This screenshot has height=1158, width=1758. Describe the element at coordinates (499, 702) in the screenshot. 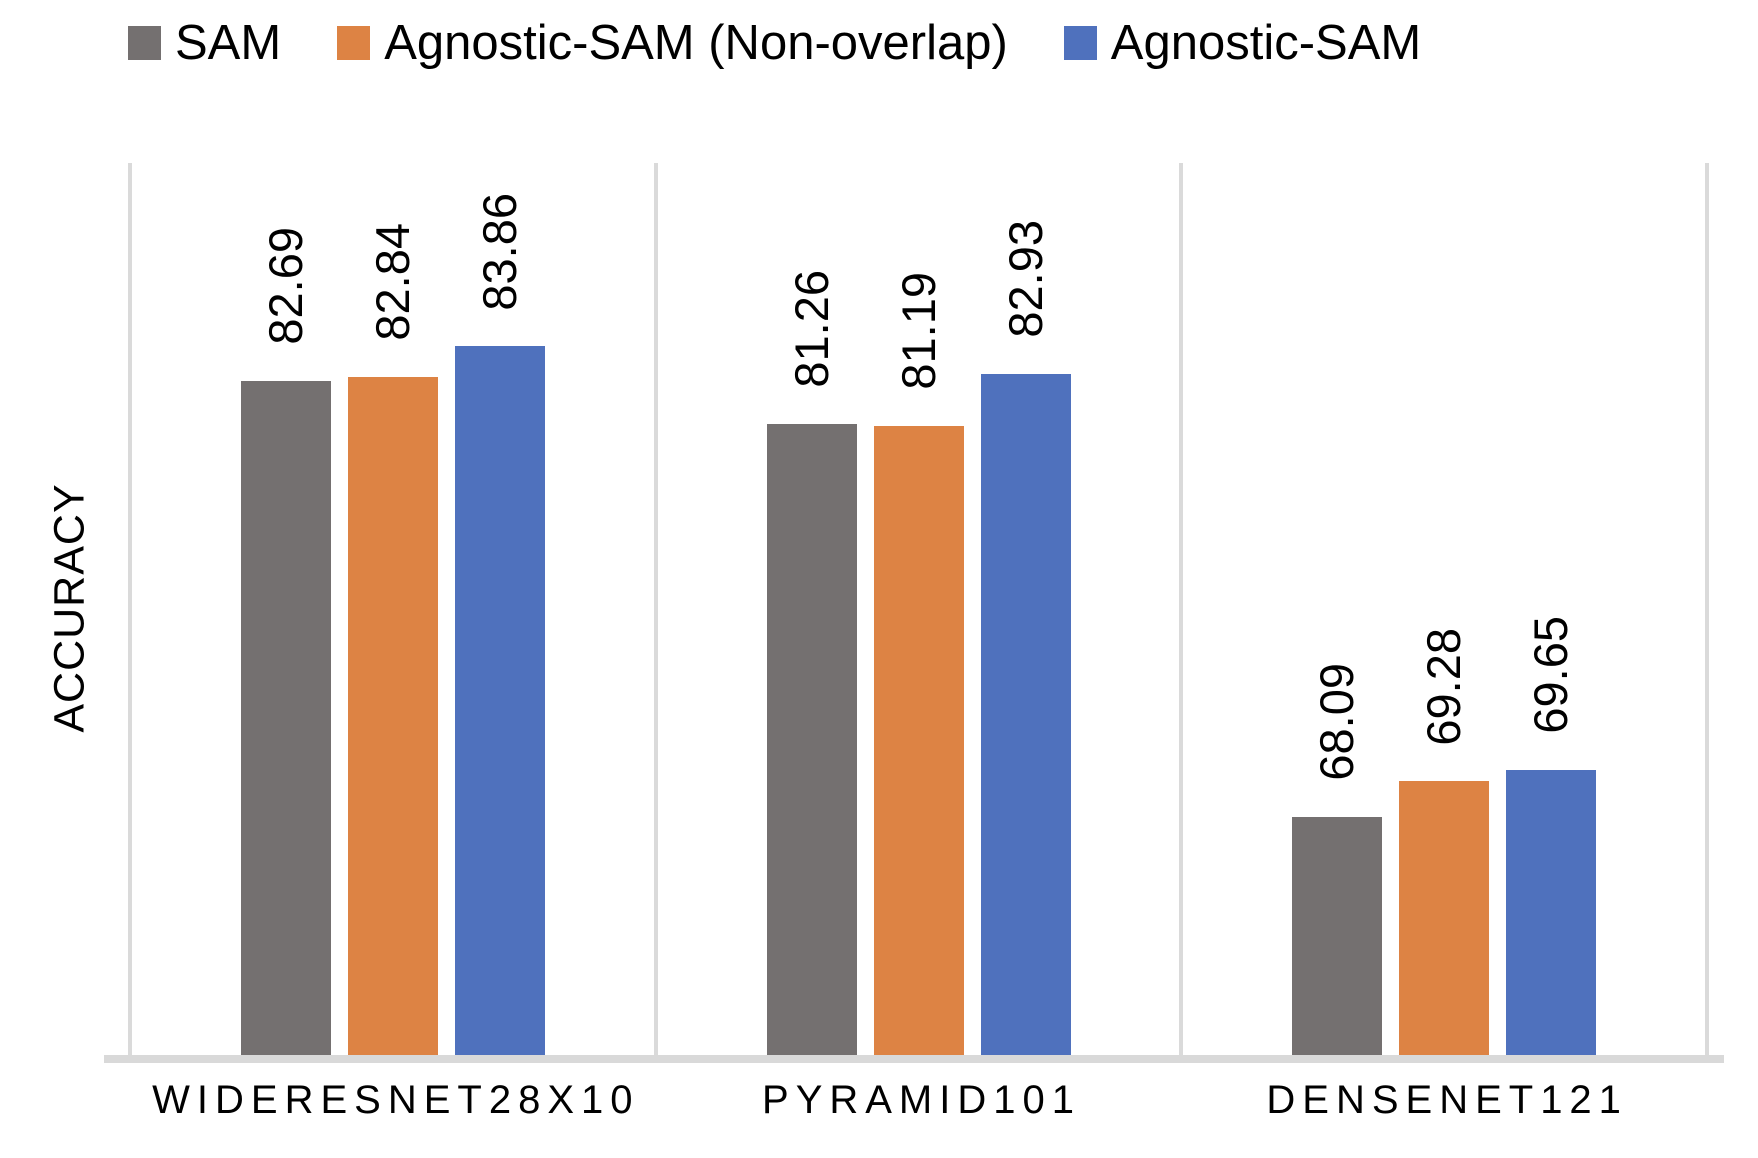

I see `bar-wideresnet28x10-agnostic-sam` at that location.